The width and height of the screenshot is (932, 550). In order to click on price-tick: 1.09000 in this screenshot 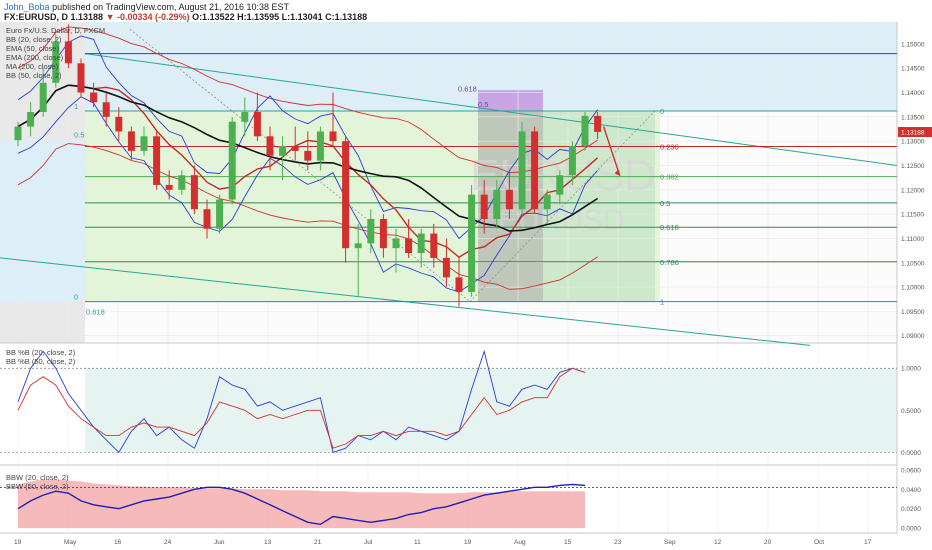, I will do `click(913, 336)`.